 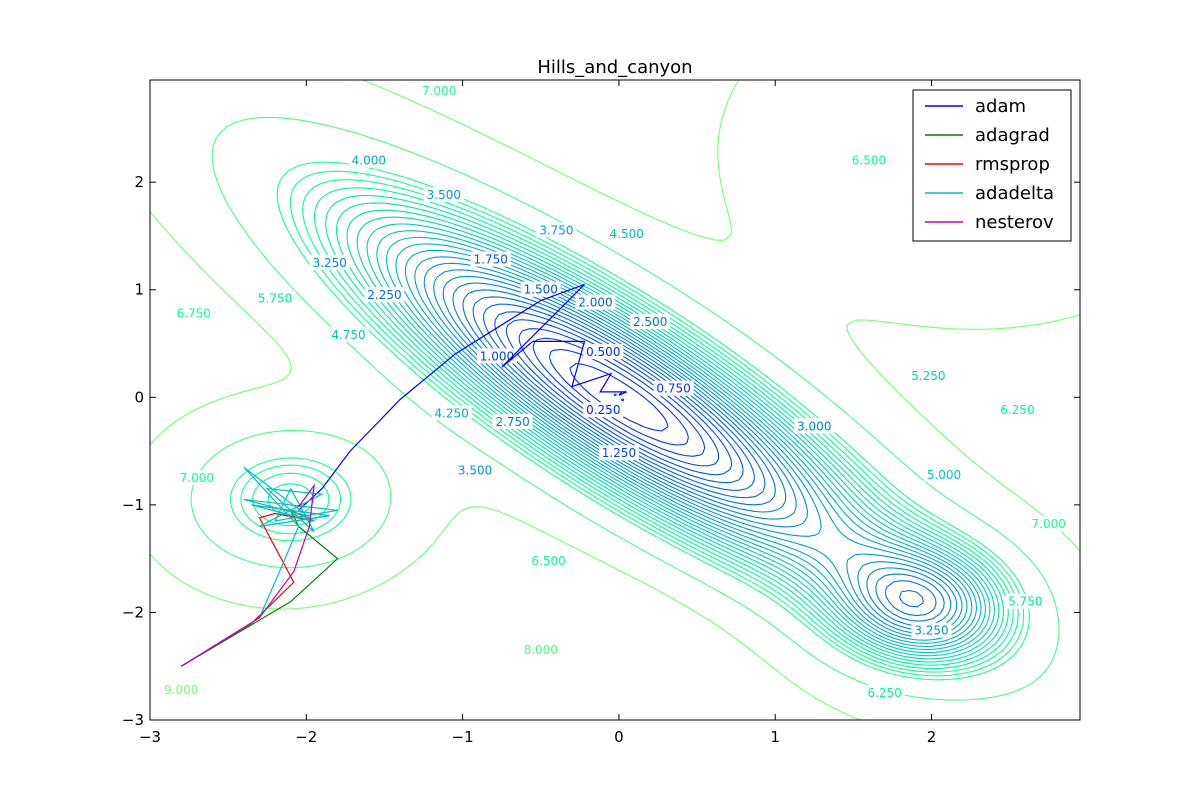 I want to click on legend-label: adadelta, so click(x=1014, y=193).